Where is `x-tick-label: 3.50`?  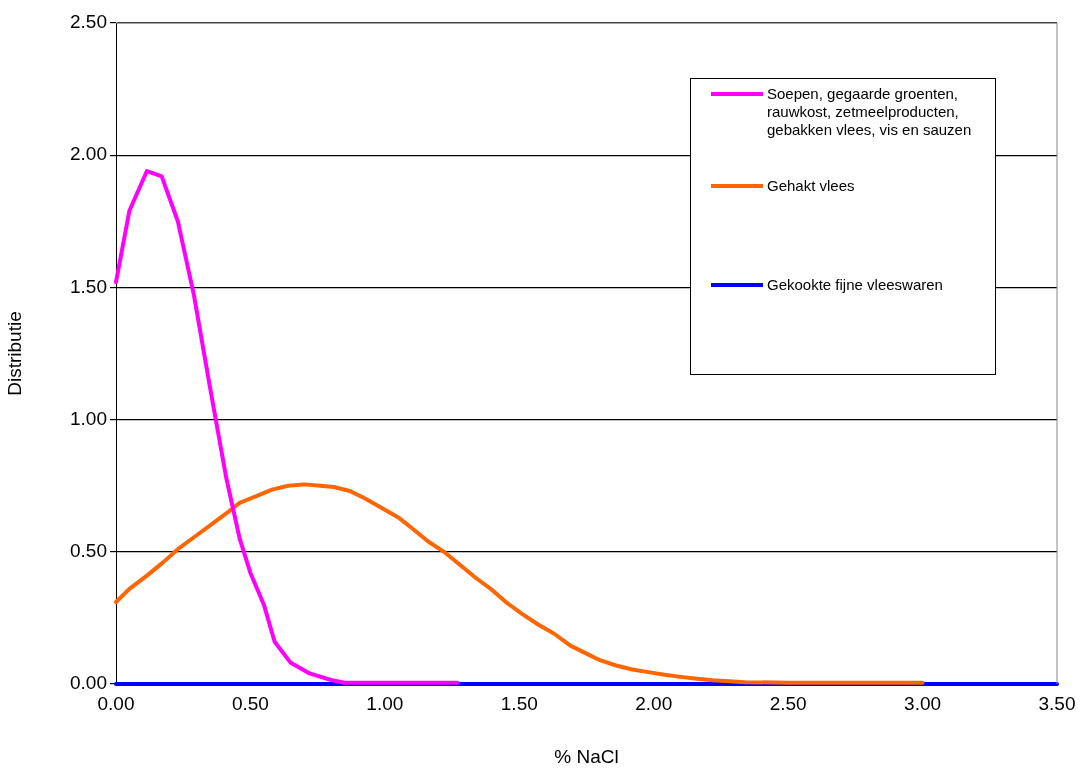 x-tick-label: 3.50 is located at coordinates (1057, 703).